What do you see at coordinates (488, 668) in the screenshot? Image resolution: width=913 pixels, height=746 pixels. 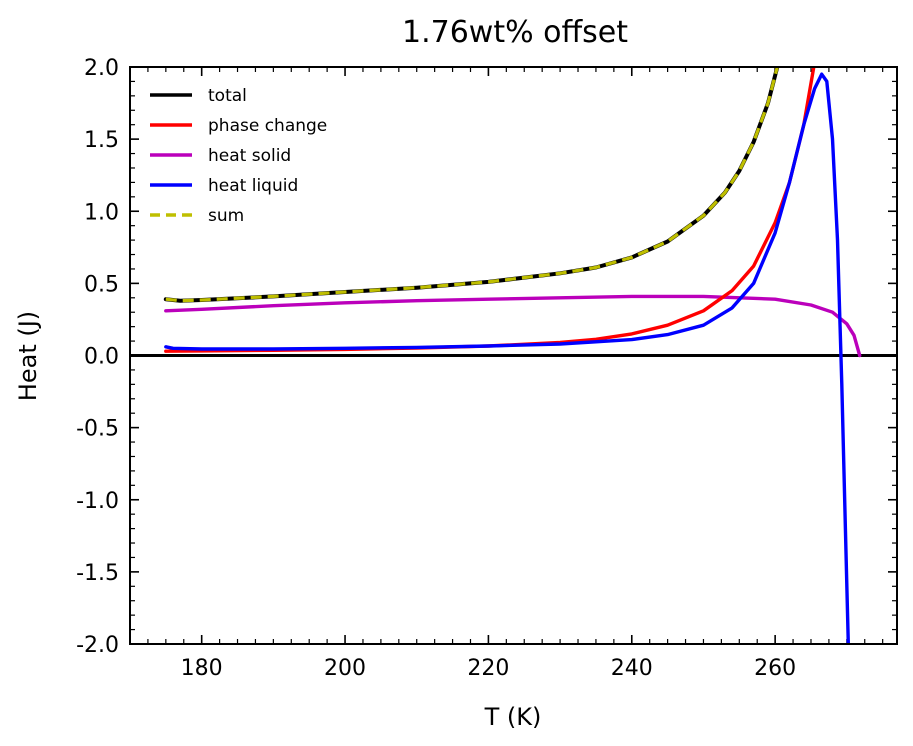 I see `x-tick-label: 220` at bounding box center [488, 668].